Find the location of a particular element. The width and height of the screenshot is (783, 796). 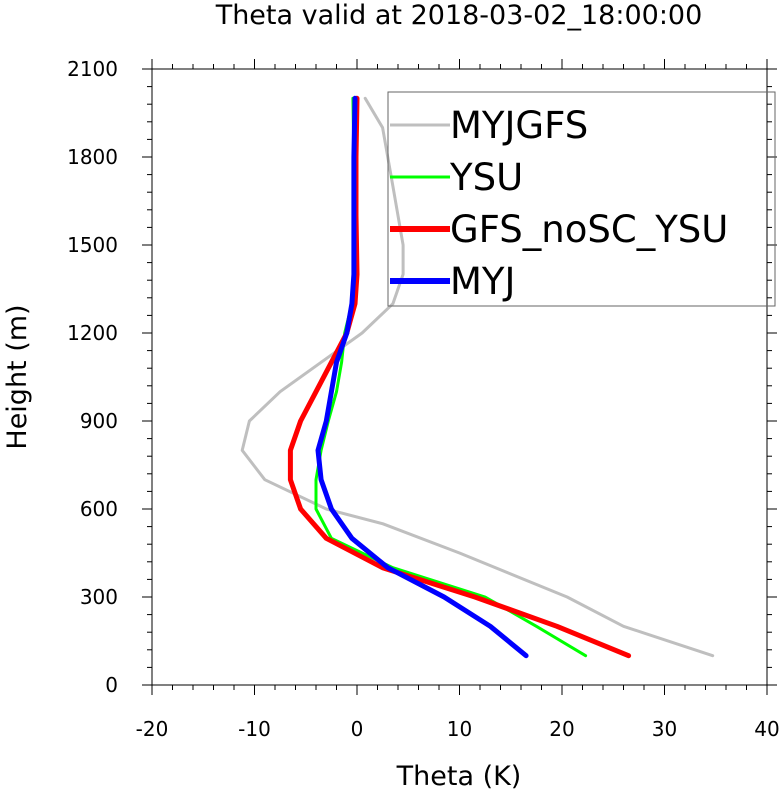

y-tick-label: 0 is located at coordinates (111, 685).